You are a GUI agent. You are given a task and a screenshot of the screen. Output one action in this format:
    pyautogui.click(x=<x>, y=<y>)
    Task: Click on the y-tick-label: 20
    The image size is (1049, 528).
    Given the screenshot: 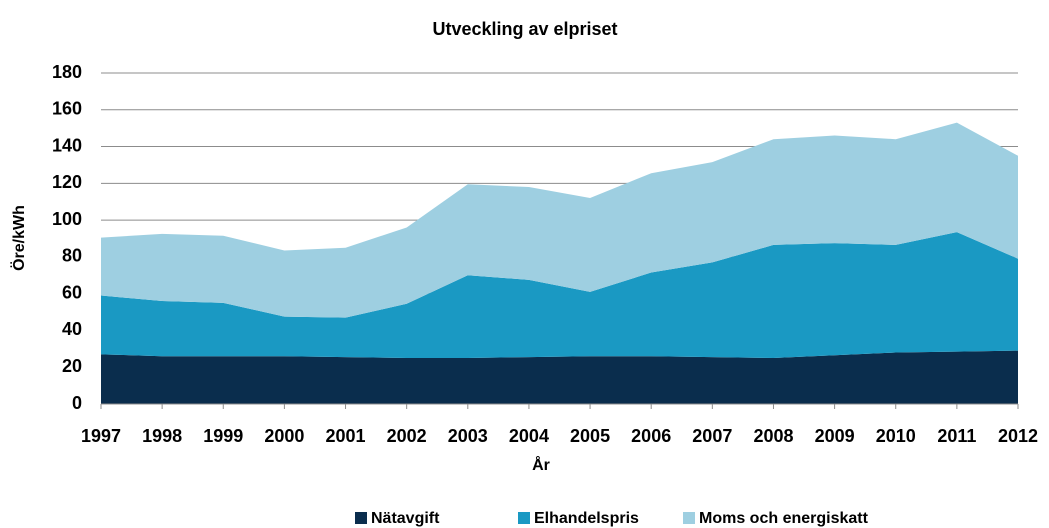 What is the action you would take?
    pyautogui.click(x=72, y=366)
    